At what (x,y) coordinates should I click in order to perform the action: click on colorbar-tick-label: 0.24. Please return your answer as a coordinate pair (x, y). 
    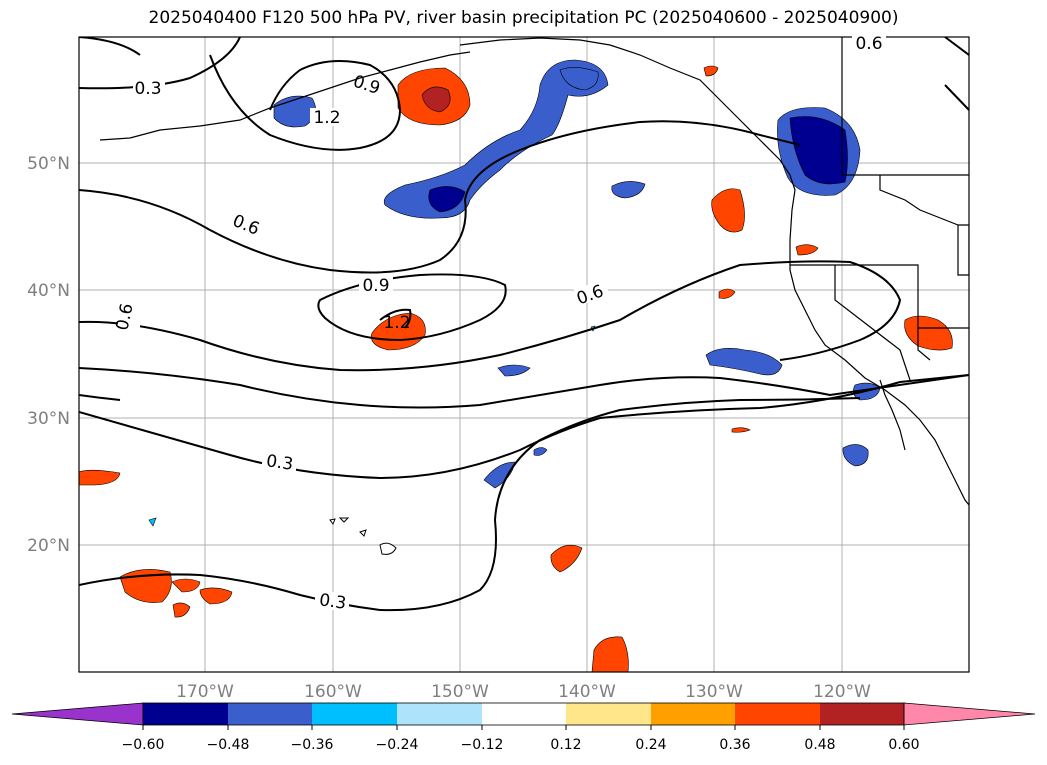
    Looking at the image, I should click on (650, 745).